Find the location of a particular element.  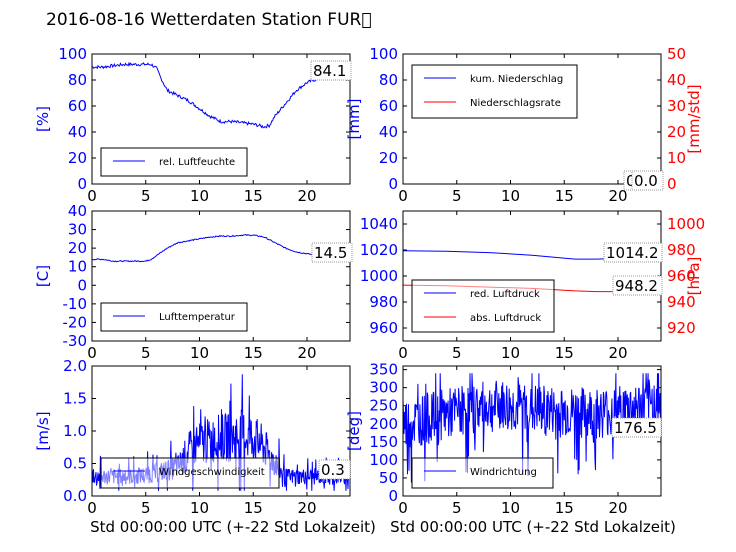

y-tick-label: 150 is located at coordinates (383, 442).